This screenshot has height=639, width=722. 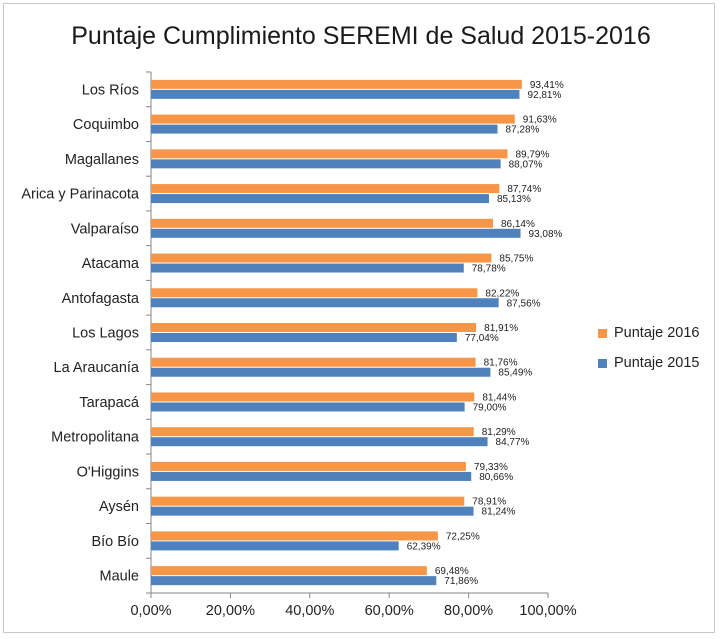 I want to click on category-label: Metropolitana, so click(x=95, y=438).